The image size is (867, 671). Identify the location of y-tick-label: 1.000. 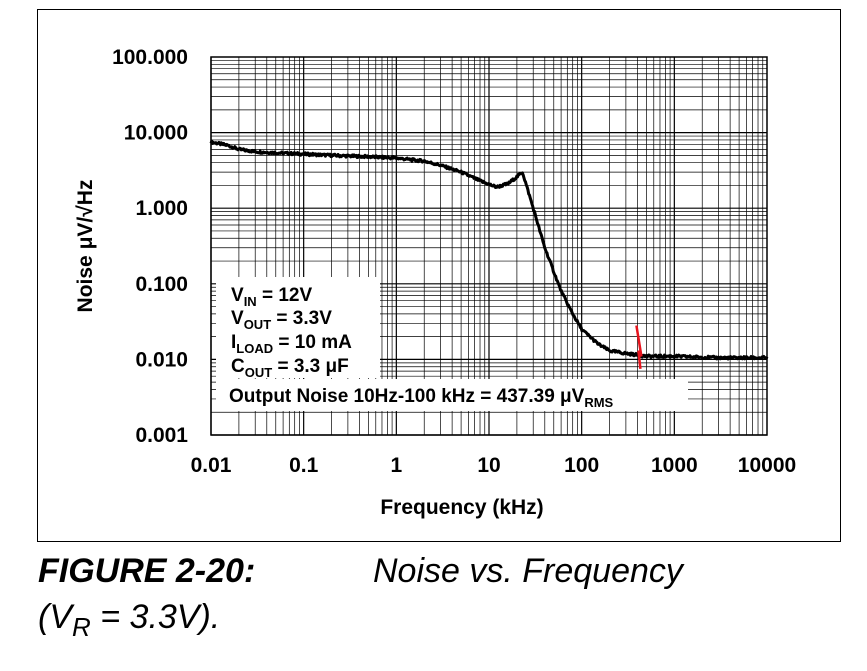
(161, 208).